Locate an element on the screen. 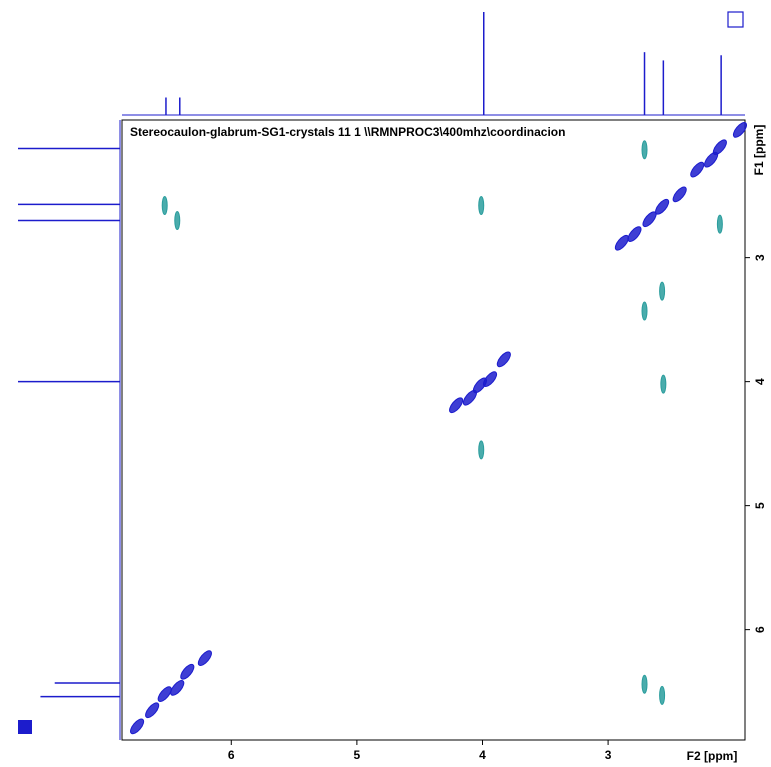 Image resolution: width=771 pixels, height=767 pixels. y-tick-label: 4 is located at coordinates (760, 381).